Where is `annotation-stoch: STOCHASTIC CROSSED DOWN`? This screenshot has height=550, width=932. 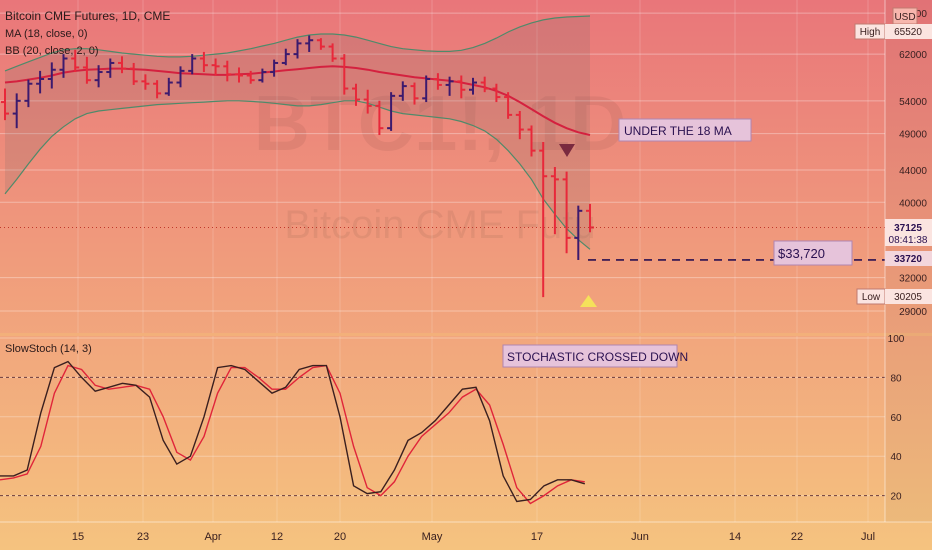 annotation-stoch: STOCHASTIC CROSSED DOWN is located at coordinates (595, 356).